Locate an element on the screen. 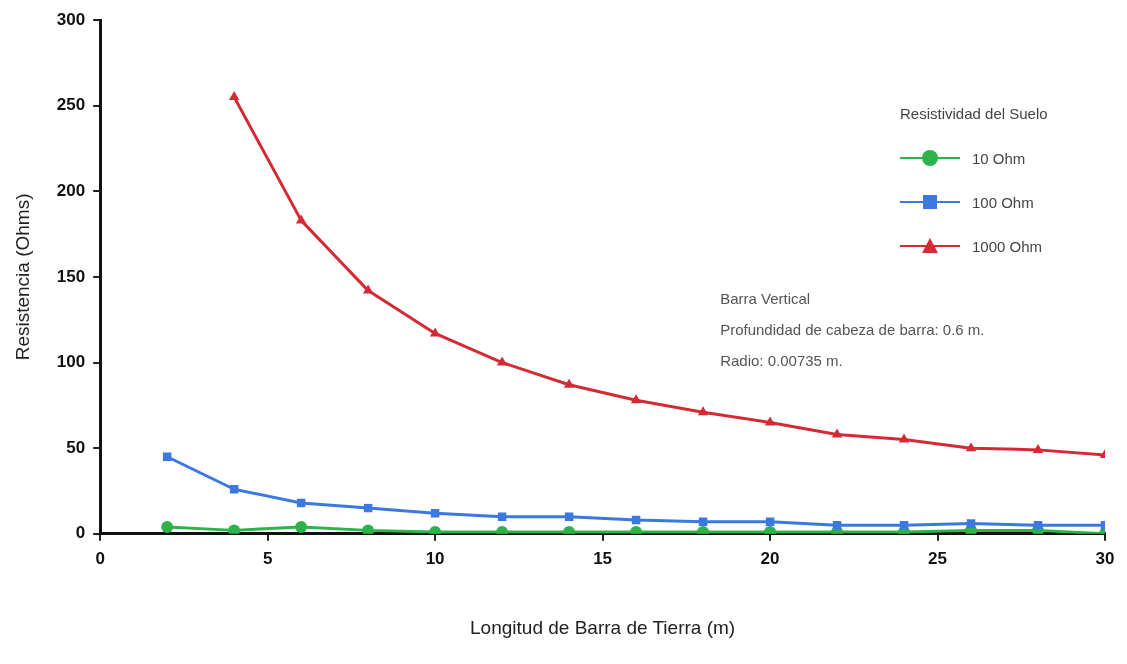 Image resolution: width=1127 pixels, height=664 pixels. y-tick-label: 100 is located at coordinates (71, 362).